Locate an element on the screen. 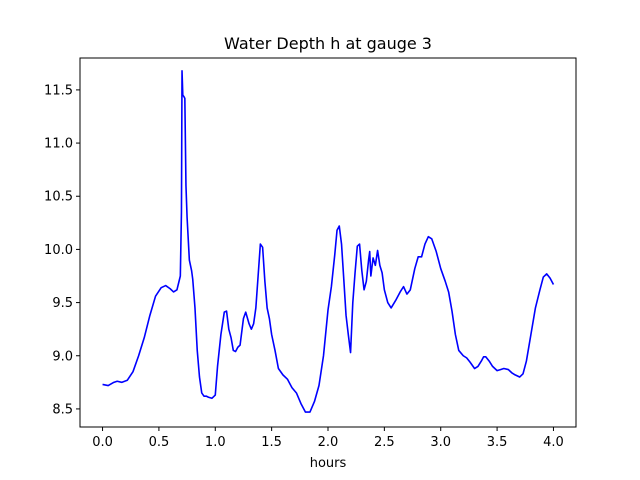  y-tick-label: 9.0 is located at coordinates (62, 356).